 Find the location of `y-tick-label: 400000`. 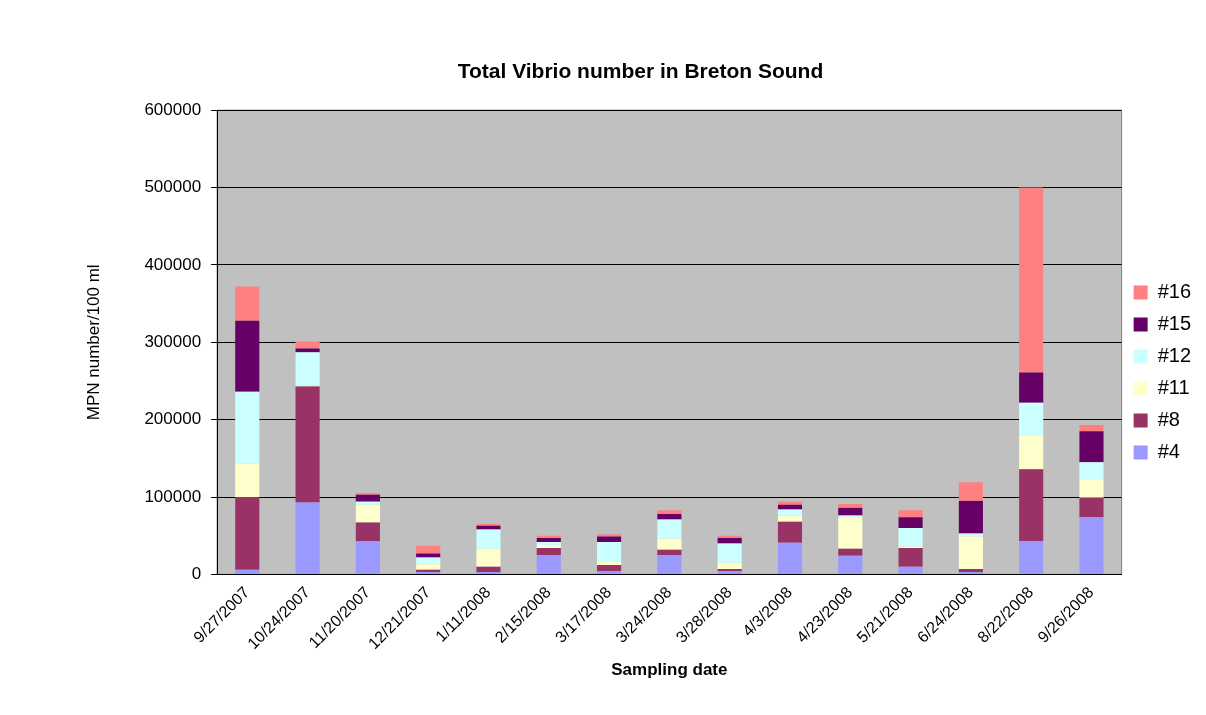

y-tick-label: 400000 is located at coordinates (173, 264).